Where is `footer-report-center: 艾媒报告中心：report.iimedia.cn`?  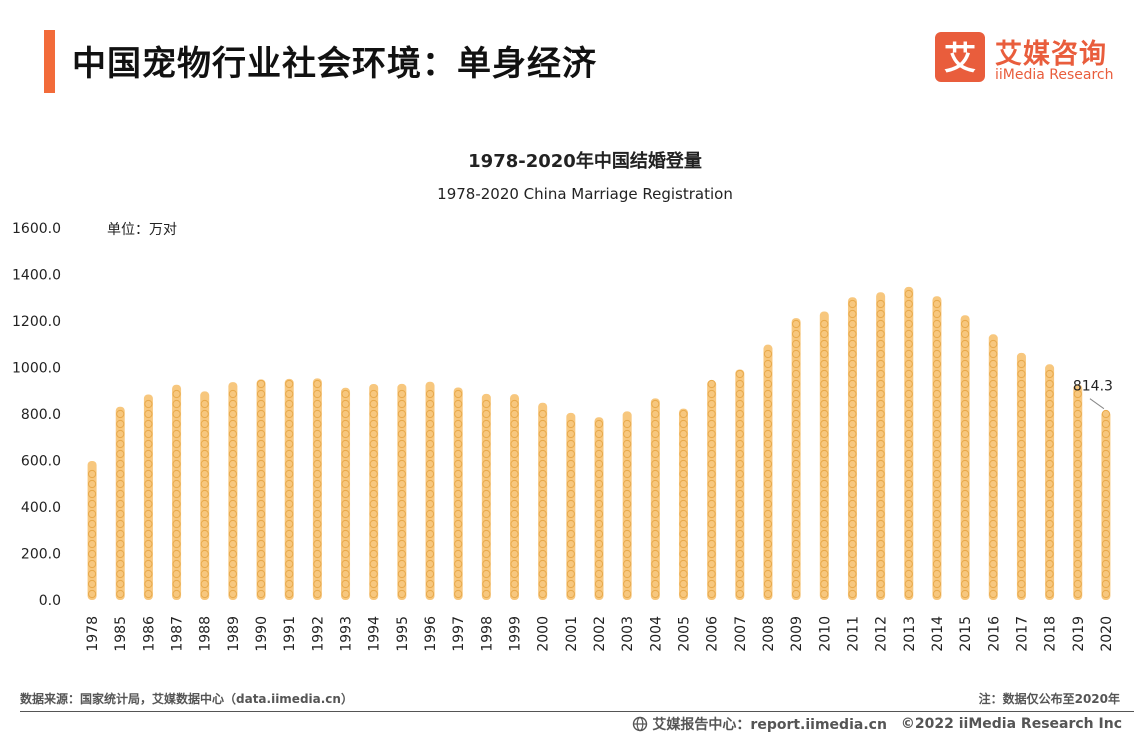
footer-report-center: 艾媒报告中心：report.iimedia.cn is located at coordinates (769, 725).